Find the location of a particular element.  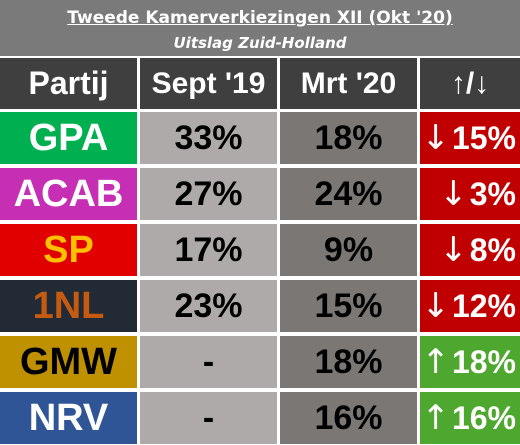

table-row: ACAB 27% 24% ↓ 3% is located at coordinates (260, 194).